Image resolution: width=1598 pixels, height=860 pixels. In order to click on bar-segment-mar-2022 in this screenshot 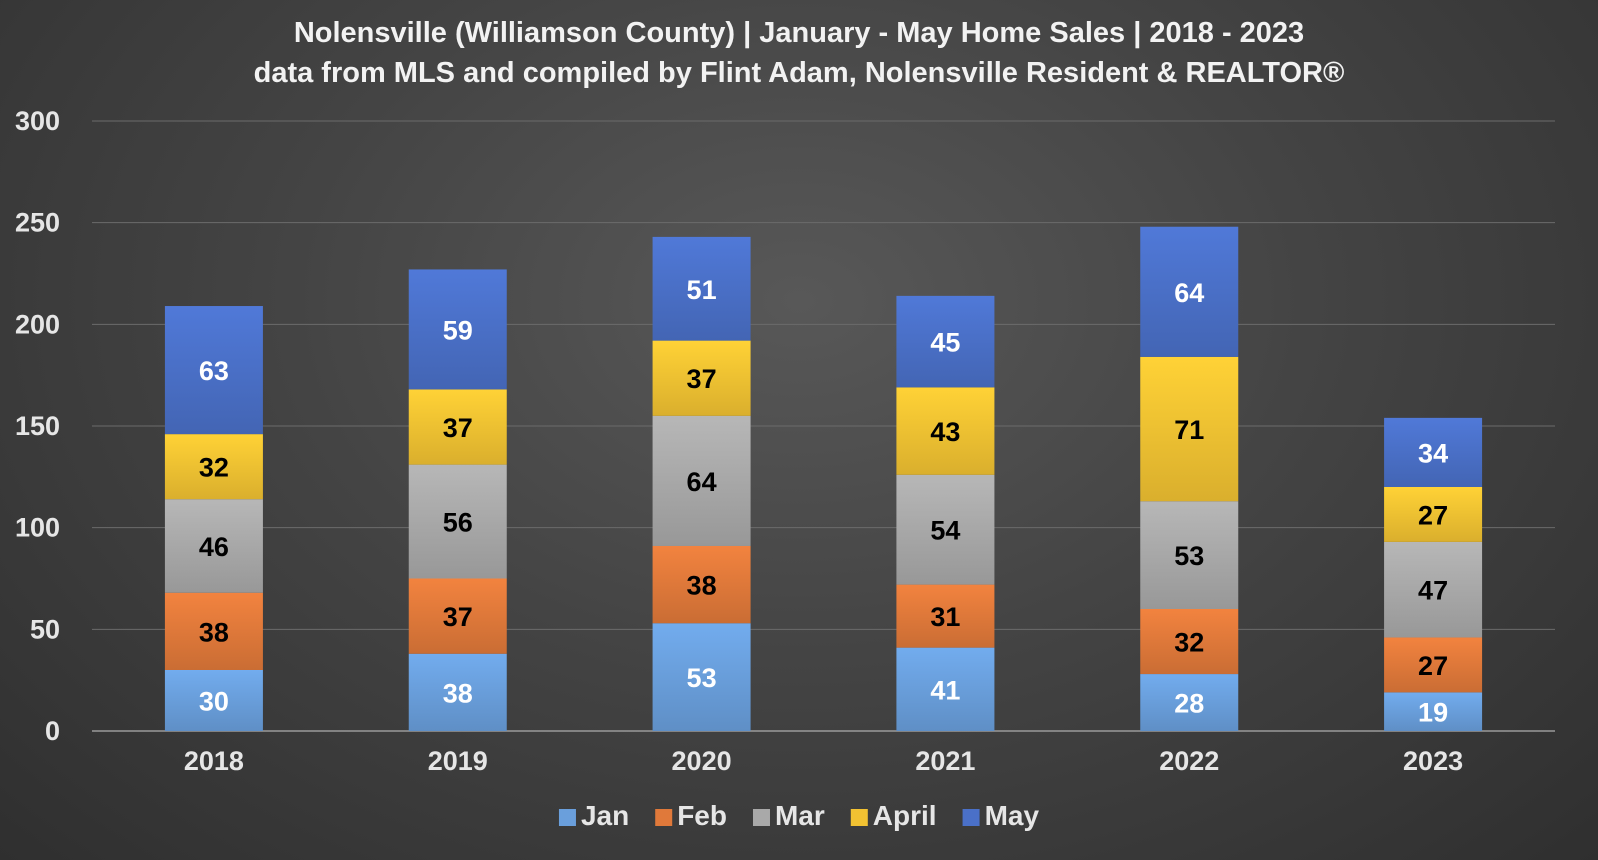, I will do `click(1189, 555)`.